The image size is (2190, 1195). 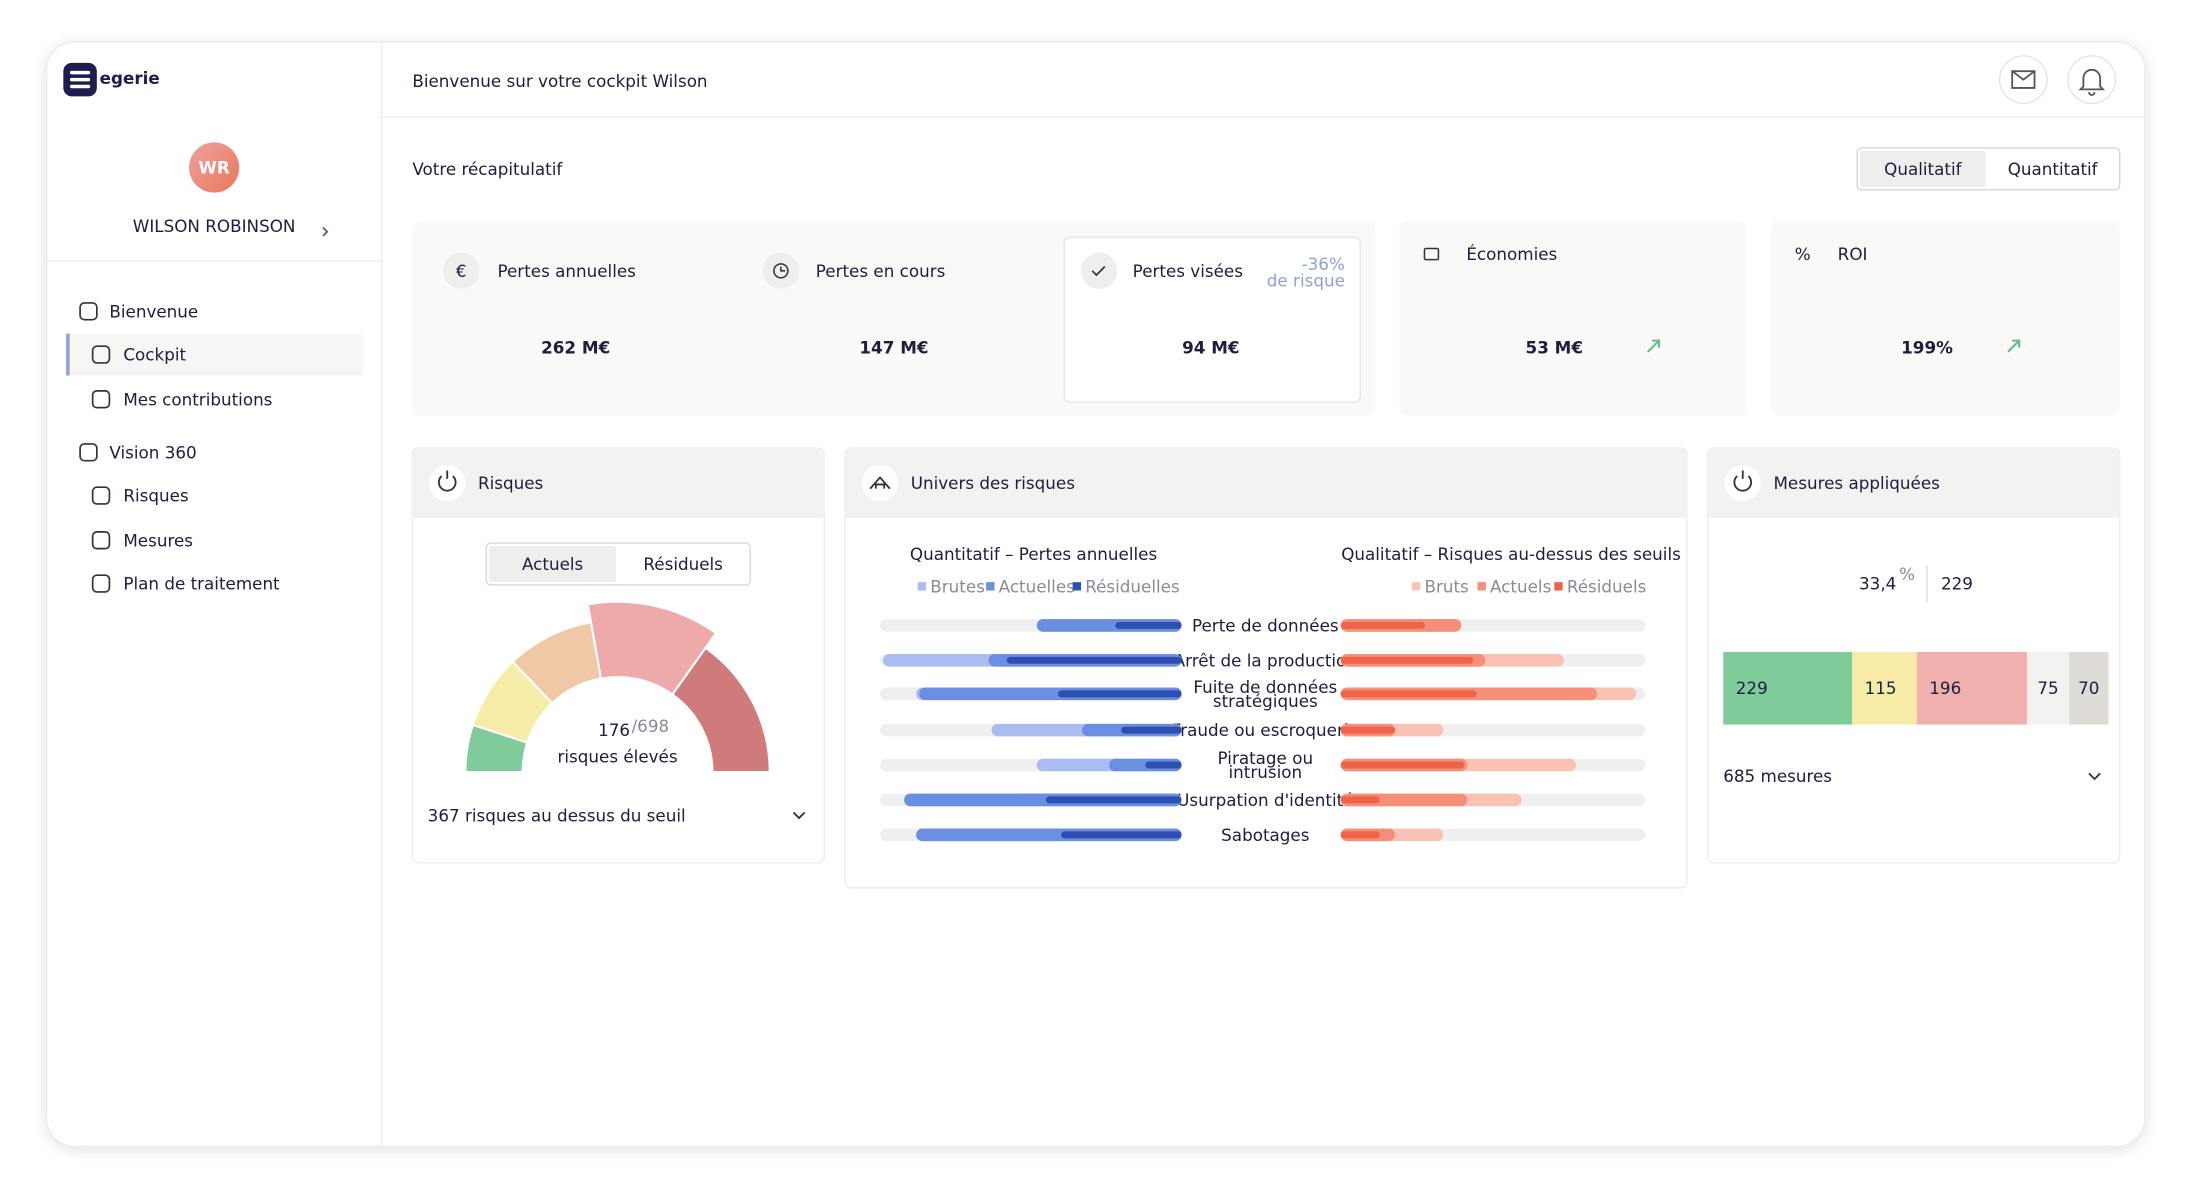 What do you see at coordinates (1607, 586) in the screenshot?
I see `legend-label: Résiduels` at bounding box center [1607, 586].